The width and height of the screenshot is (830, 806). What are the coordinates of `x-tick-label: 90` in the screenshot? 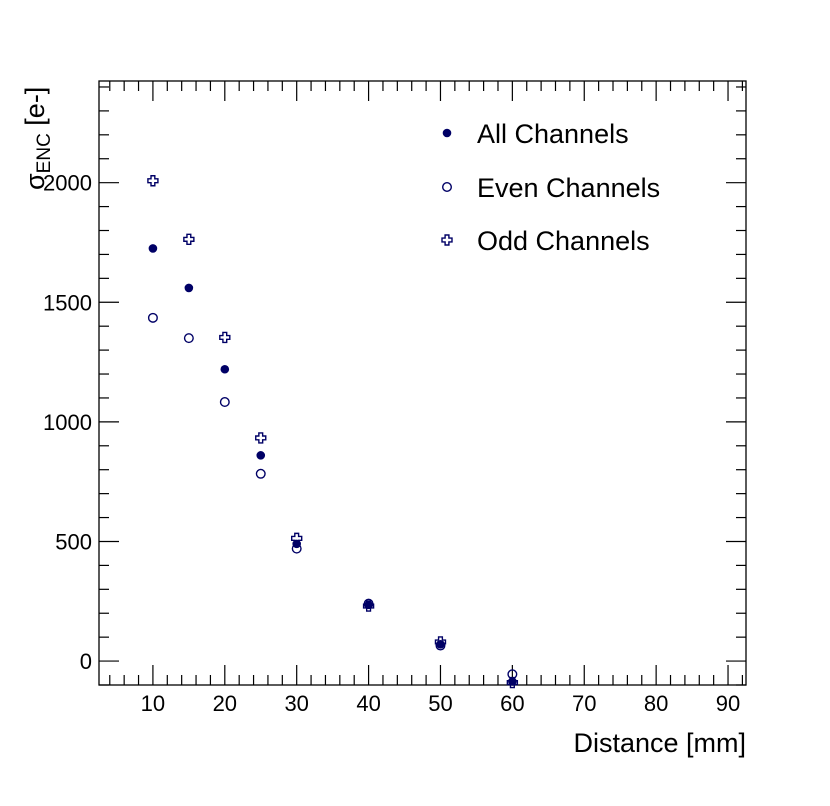 It's located at (728, 703).